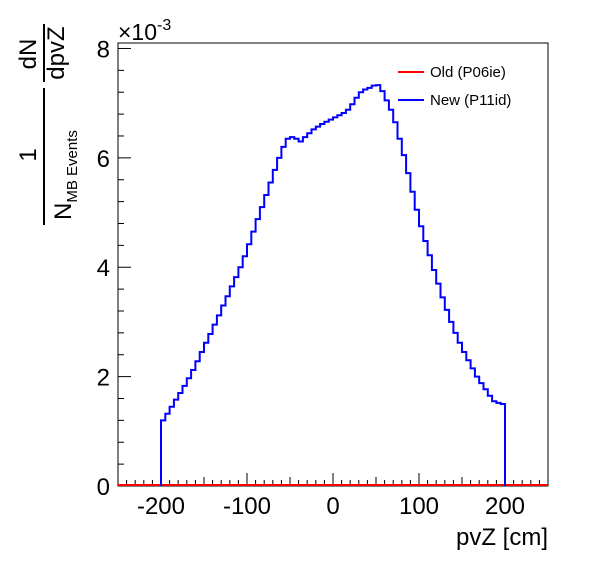 The height and width of the screenshot is (572, 596). What do you see at coordinates (28, 154) in the screenshot?
I see `y-title-one: 1` at bounding box center [28, 154].